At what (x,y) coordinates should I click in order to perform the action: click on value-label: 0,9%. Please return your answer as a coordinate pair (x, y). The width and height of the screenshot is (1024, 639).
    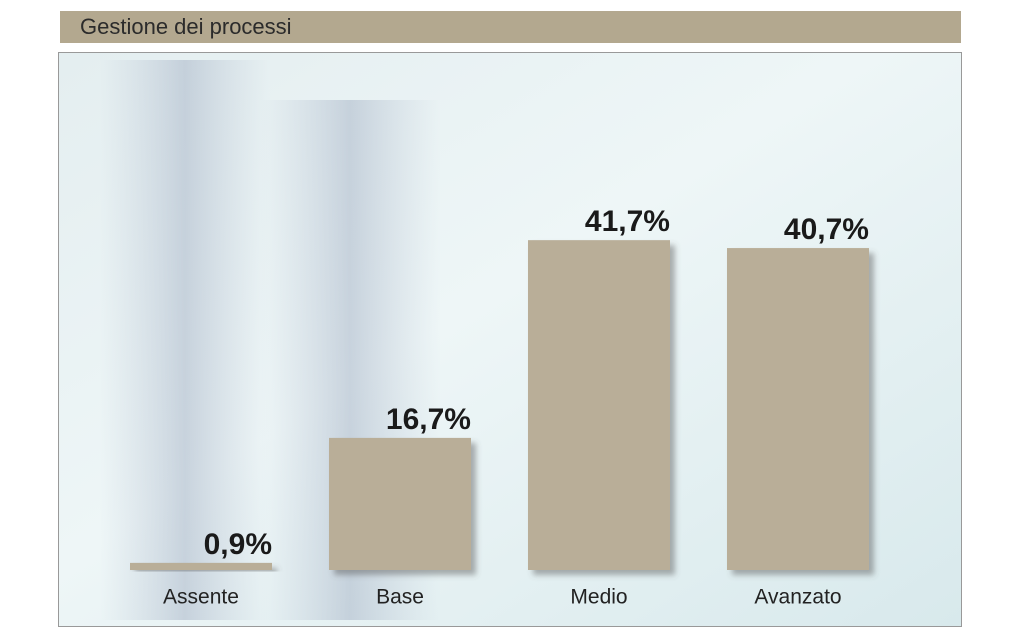
    Looking at the image, I should click on (238, 544).